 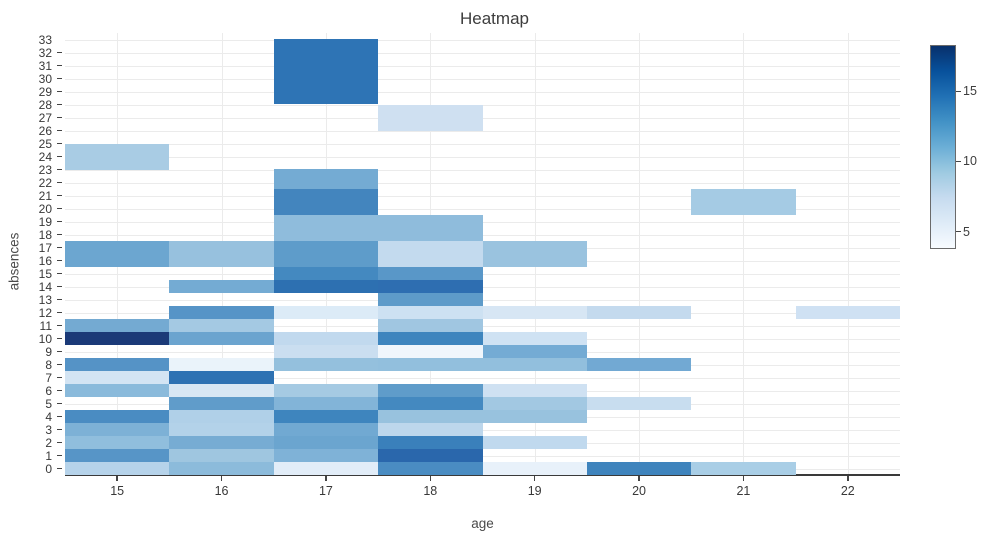 I want to click on y-tick-label: 4, so click(x=48, y=416).